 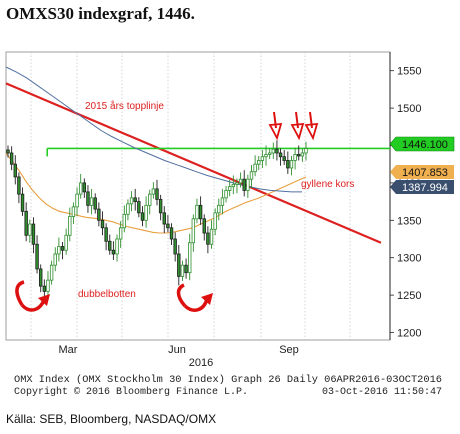 What do you see at coordinates (409, 221) in the screenshot?
I see `y-tick-label: 1350` at bounding box center [409, 221].